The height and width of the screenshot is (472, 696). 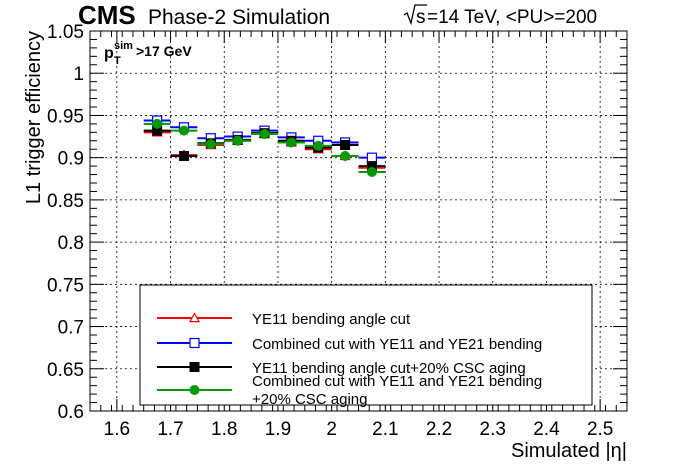 I want to click on legend-label: +20% CSC aging, so click(x=310, y=399).